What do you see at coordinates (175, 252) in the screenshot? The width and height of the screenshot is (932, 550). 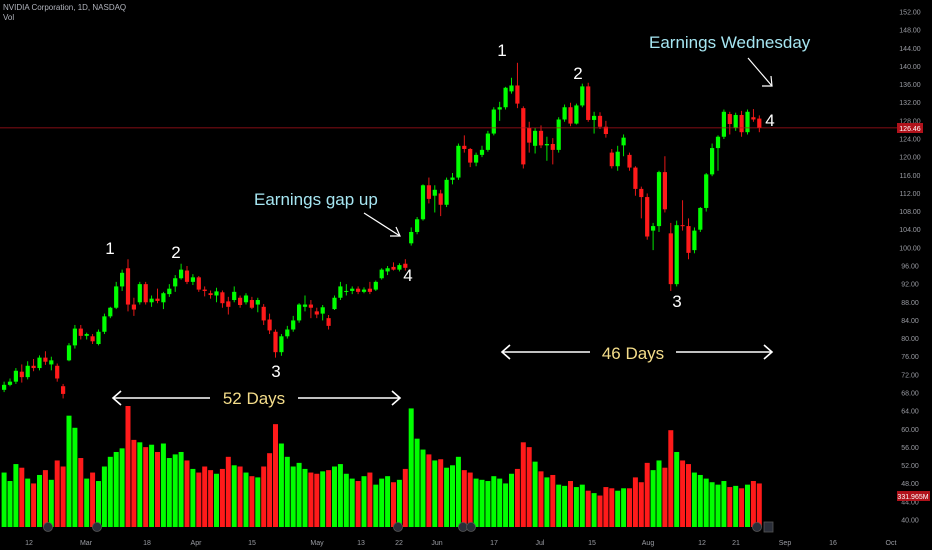 I see `wave1-label-2: 2` at bounding box center [175, 252].